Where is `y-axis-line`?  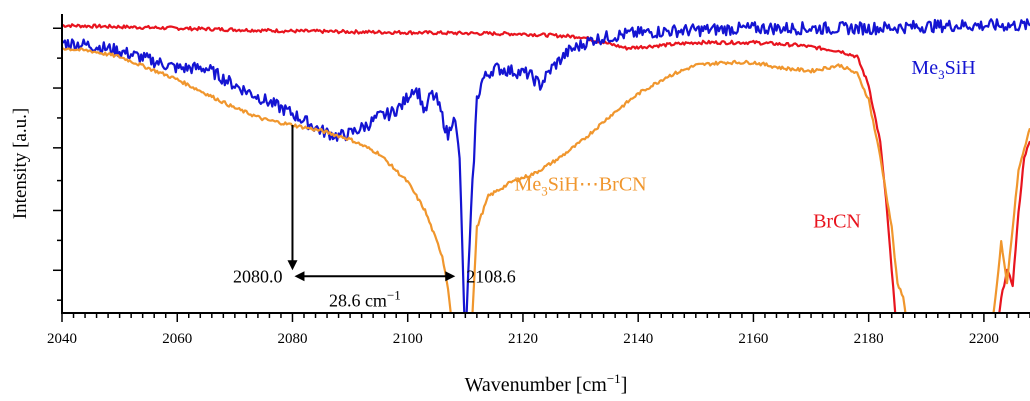 y-axis-line is located at coordinates (62, 164).